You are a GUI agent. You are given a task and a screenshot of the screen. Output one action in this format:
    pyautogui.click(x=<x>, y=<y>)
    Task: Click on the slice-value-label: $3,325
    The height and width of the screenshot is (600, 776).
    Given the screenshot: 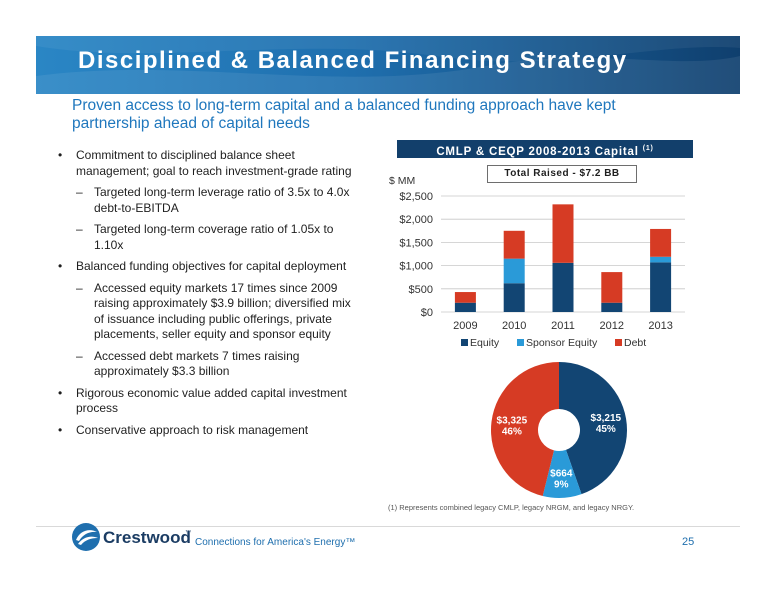 What is the action you would take?
    pyautogui.click(x=512, y=420)
    